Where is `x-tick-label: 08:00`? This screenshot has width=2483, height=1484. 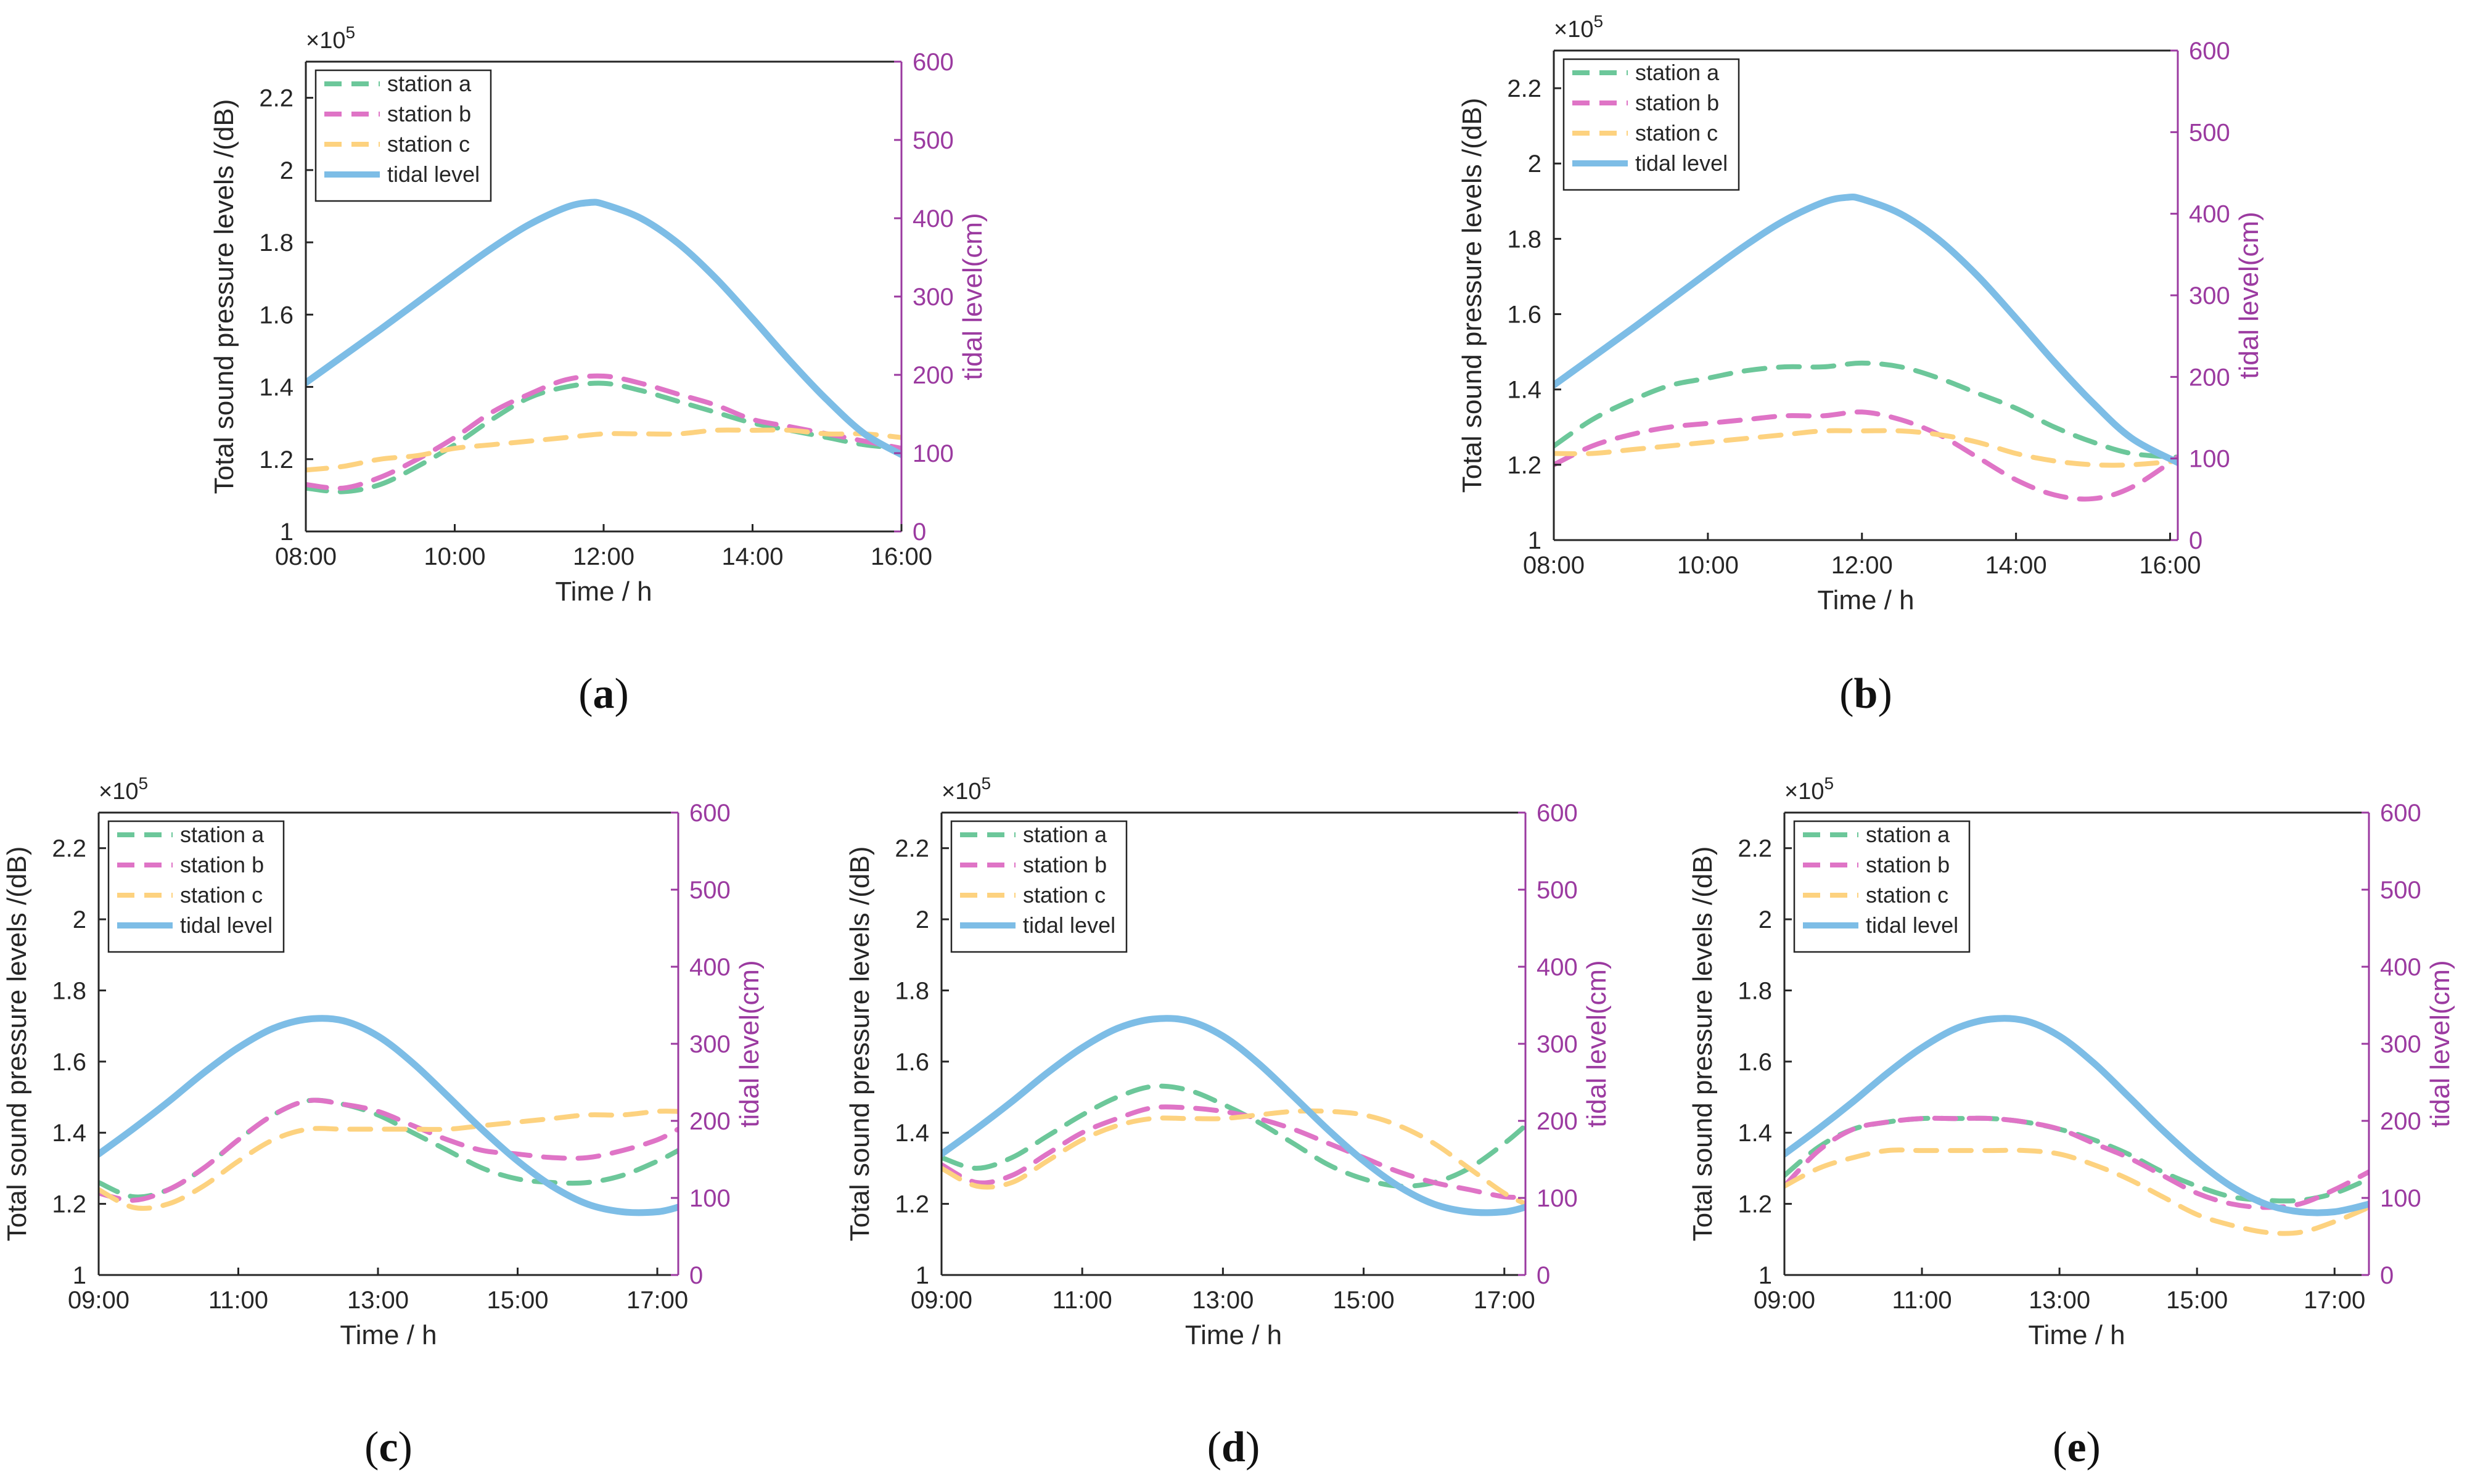 x-tick-label: 08:00 is located at coordinates (306, 556).